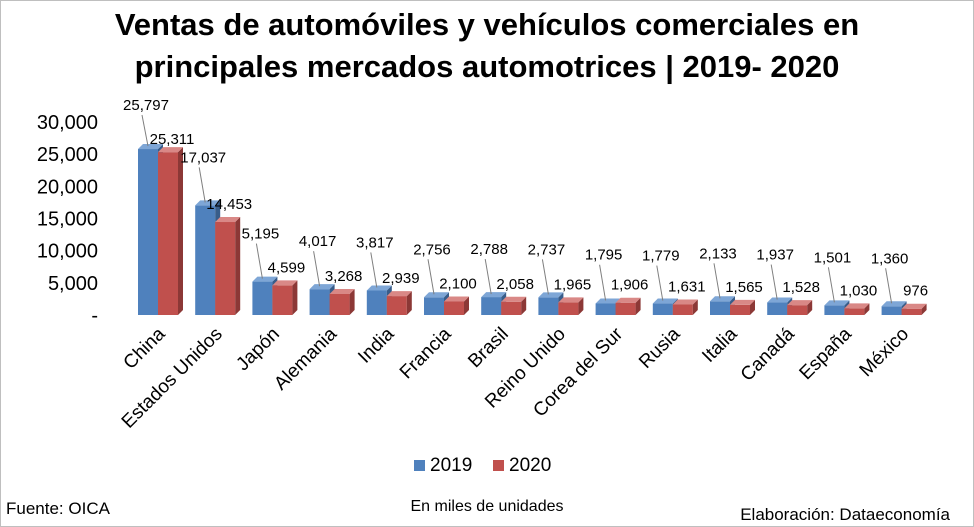 The width and height of the screenshot is (974, 527). I want to click on x-tick-label: Canadá, so click(768, 354).